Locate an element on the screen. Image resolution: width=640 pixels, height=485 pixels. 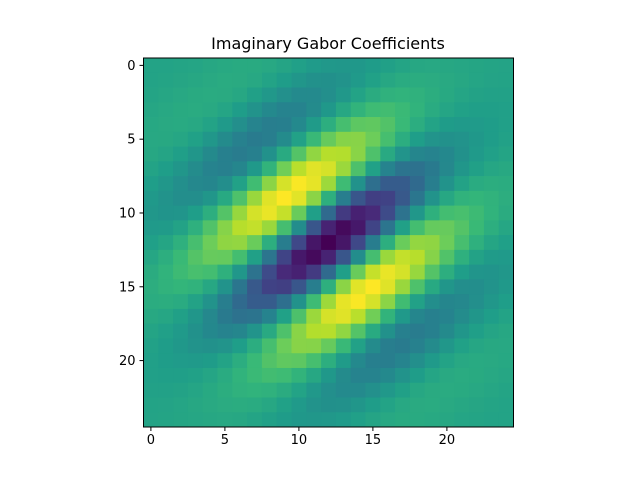
chart-title: Imaginary Gabor Coefficients is located at coordinates (328, 43).